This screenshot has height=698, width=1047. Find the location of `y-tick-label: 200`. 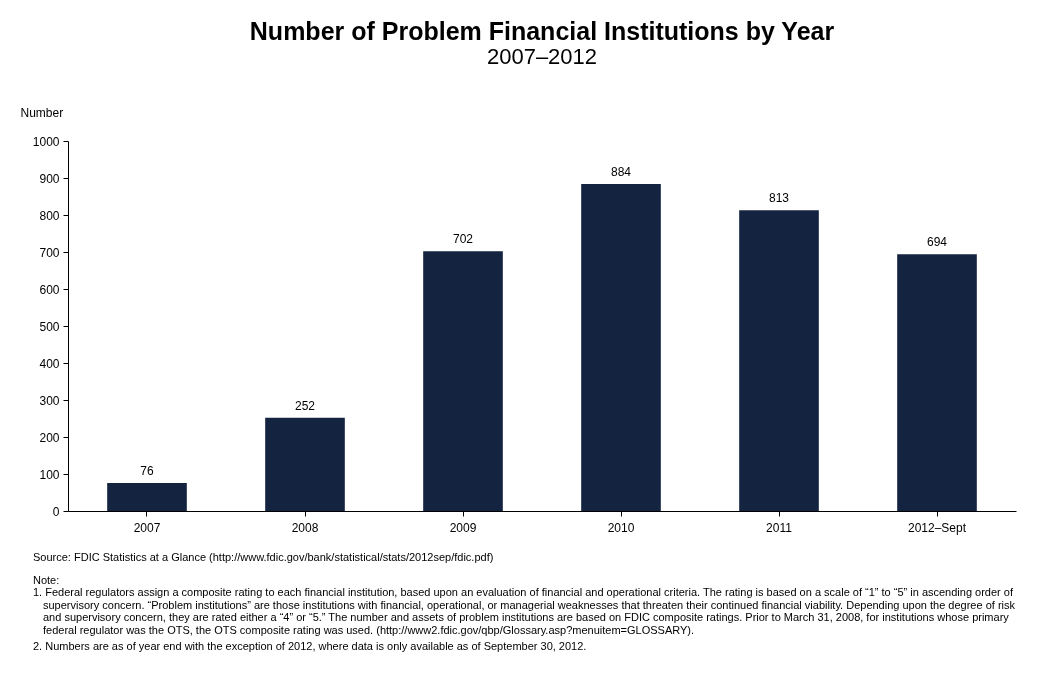

y-tick-label: 200 is located at coordinates (49, 437).